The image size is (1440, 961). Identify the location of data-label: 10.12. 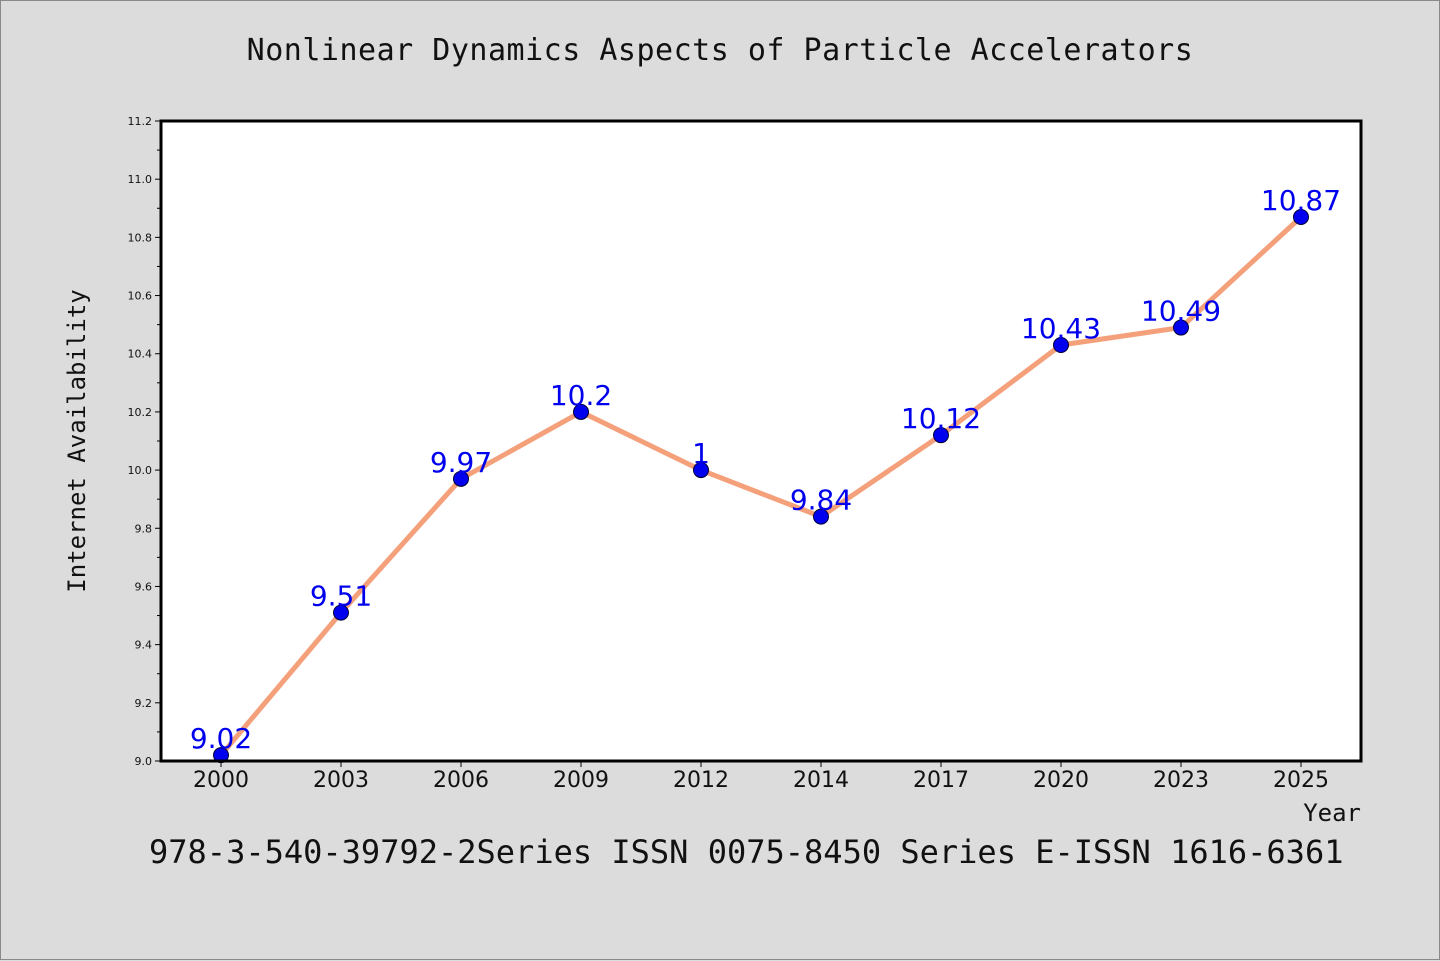
(941, 418).